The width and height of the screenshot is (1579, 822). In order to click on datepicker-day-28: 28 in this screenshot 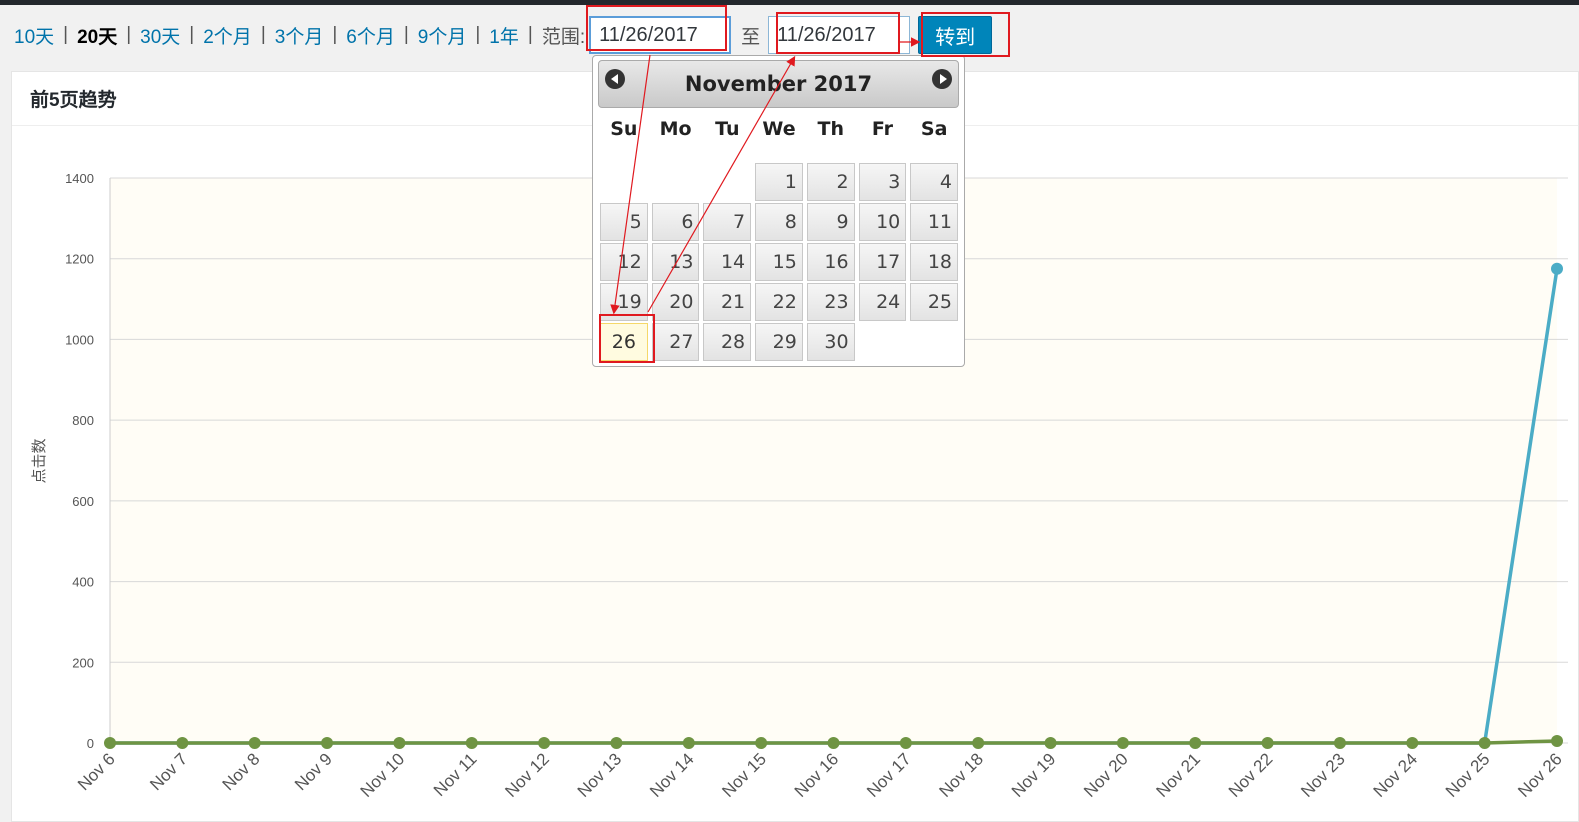, I will do `click(727, 342)`.